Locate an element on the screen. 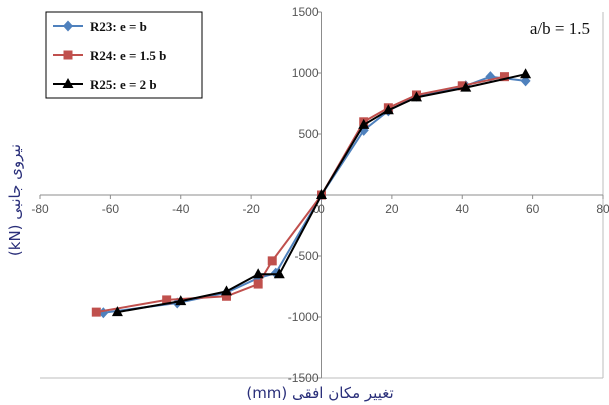  y-tick-label: 1000 is located at coordinates (305, 73).